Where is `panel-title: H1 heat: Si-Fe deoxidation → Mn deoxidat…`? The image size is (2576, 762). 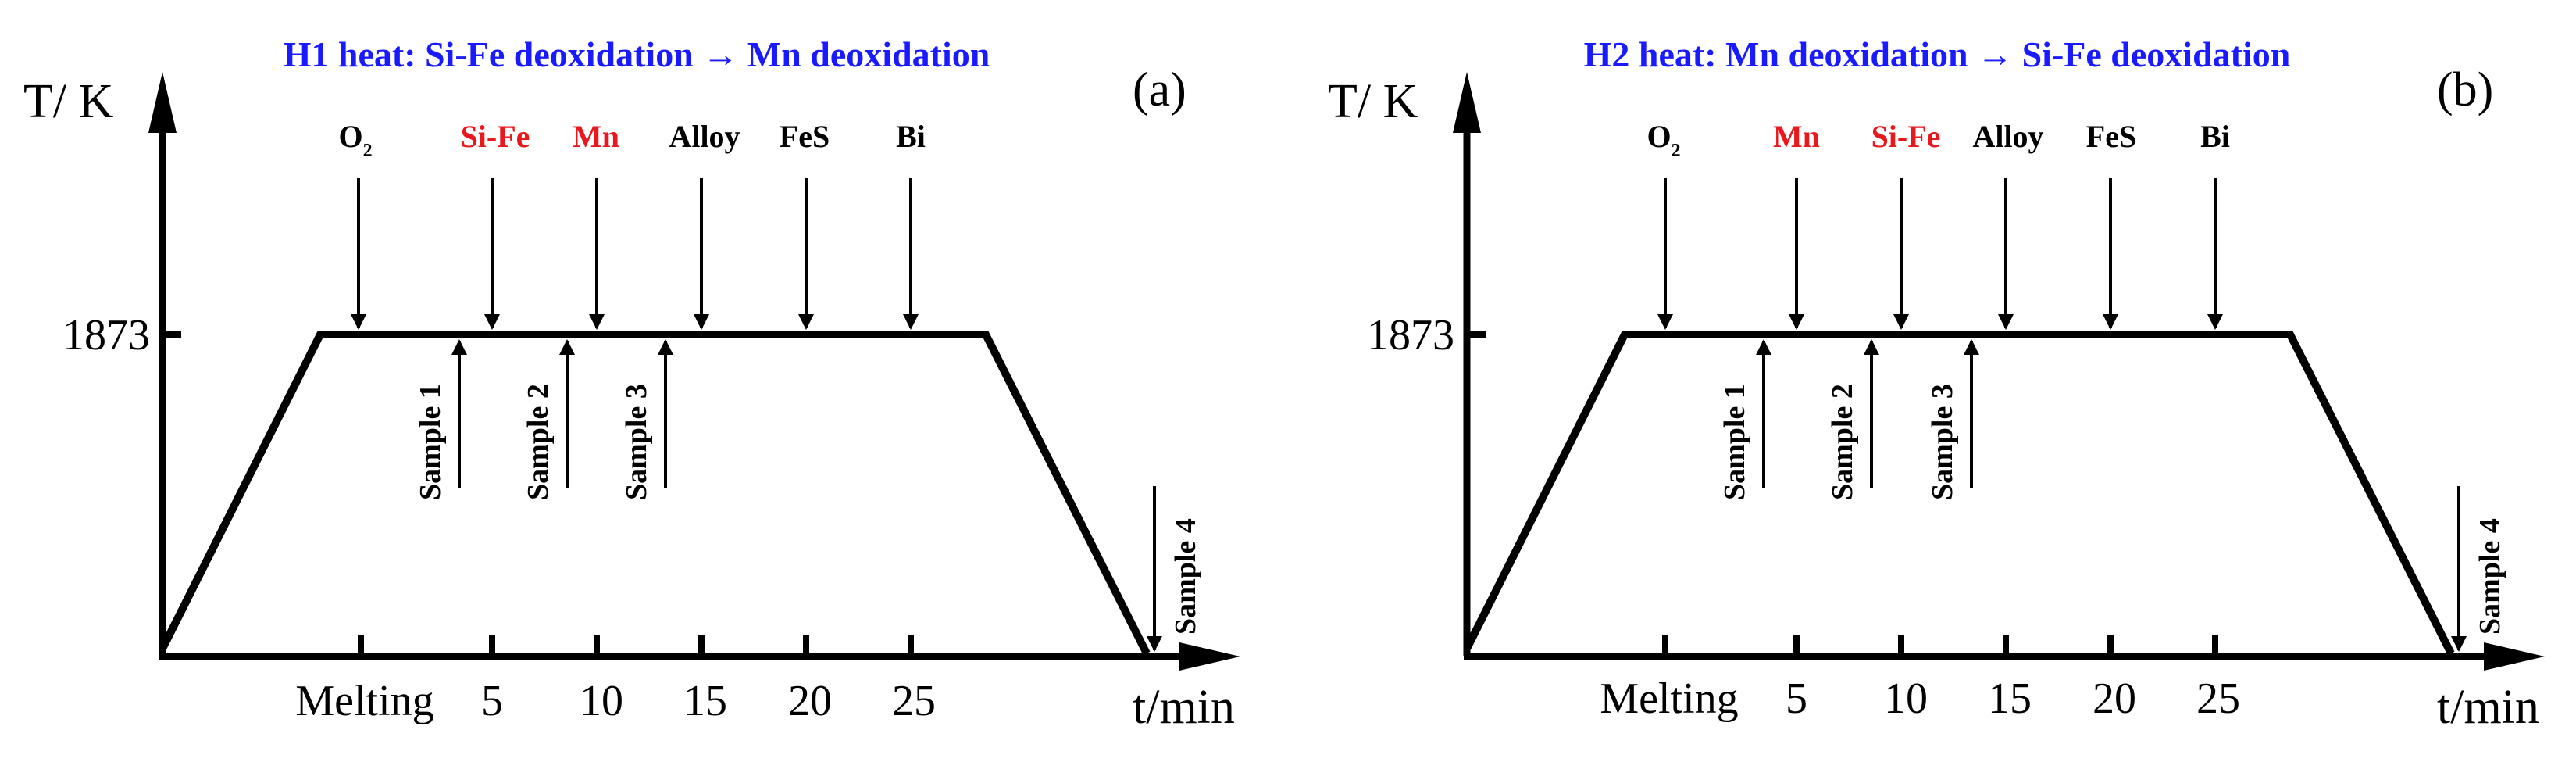
panel-title: H1 heat: Si-Fe deoxidation → Mn deoxidat… is located at coordinates (637, 54).